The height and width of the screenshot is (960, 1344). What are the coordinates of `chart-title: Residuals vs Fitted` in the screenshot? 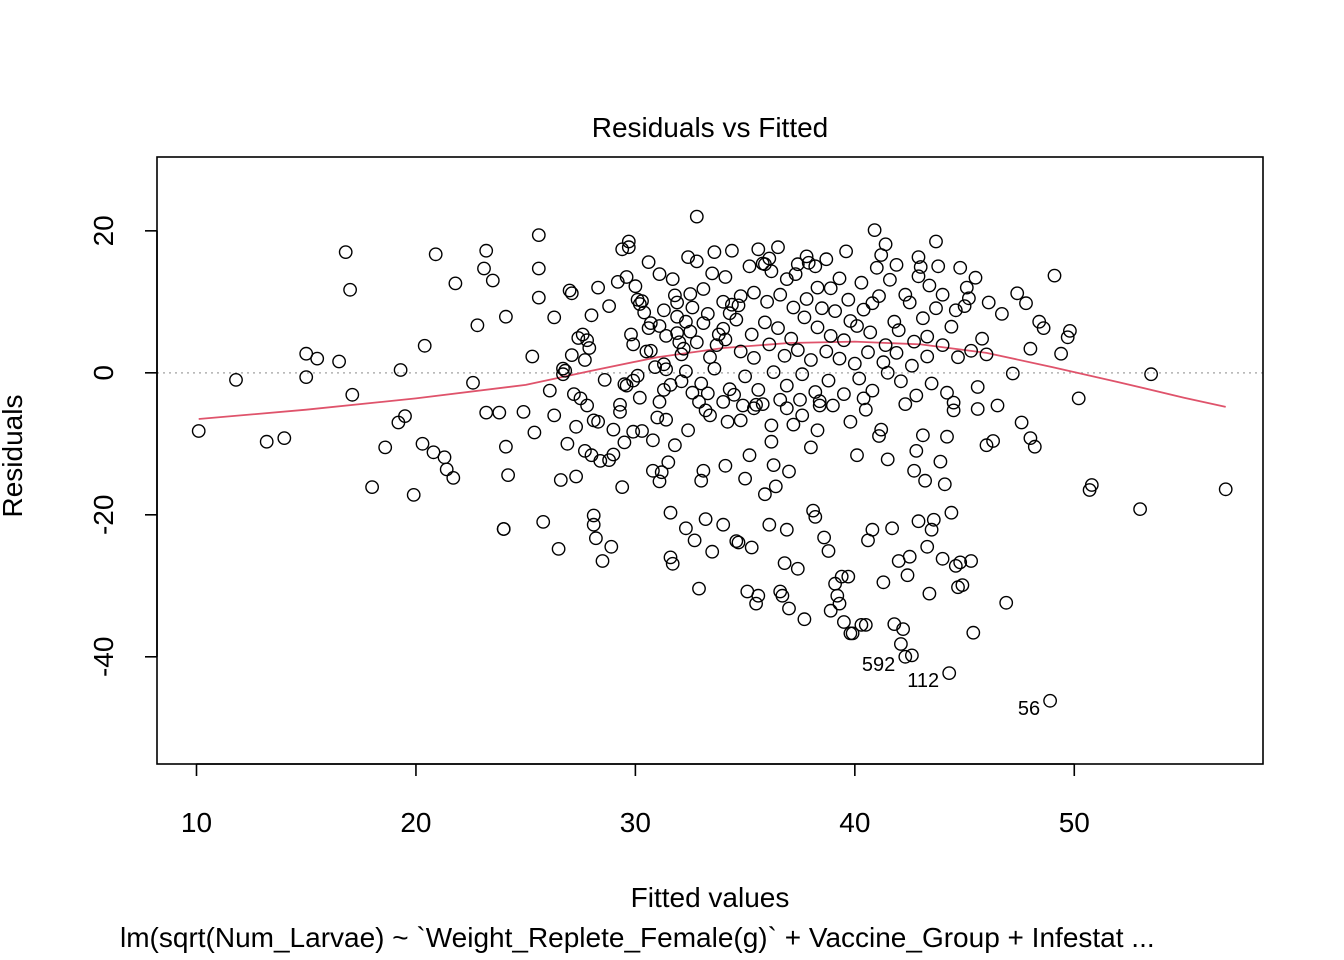 It's located at (710, 127).